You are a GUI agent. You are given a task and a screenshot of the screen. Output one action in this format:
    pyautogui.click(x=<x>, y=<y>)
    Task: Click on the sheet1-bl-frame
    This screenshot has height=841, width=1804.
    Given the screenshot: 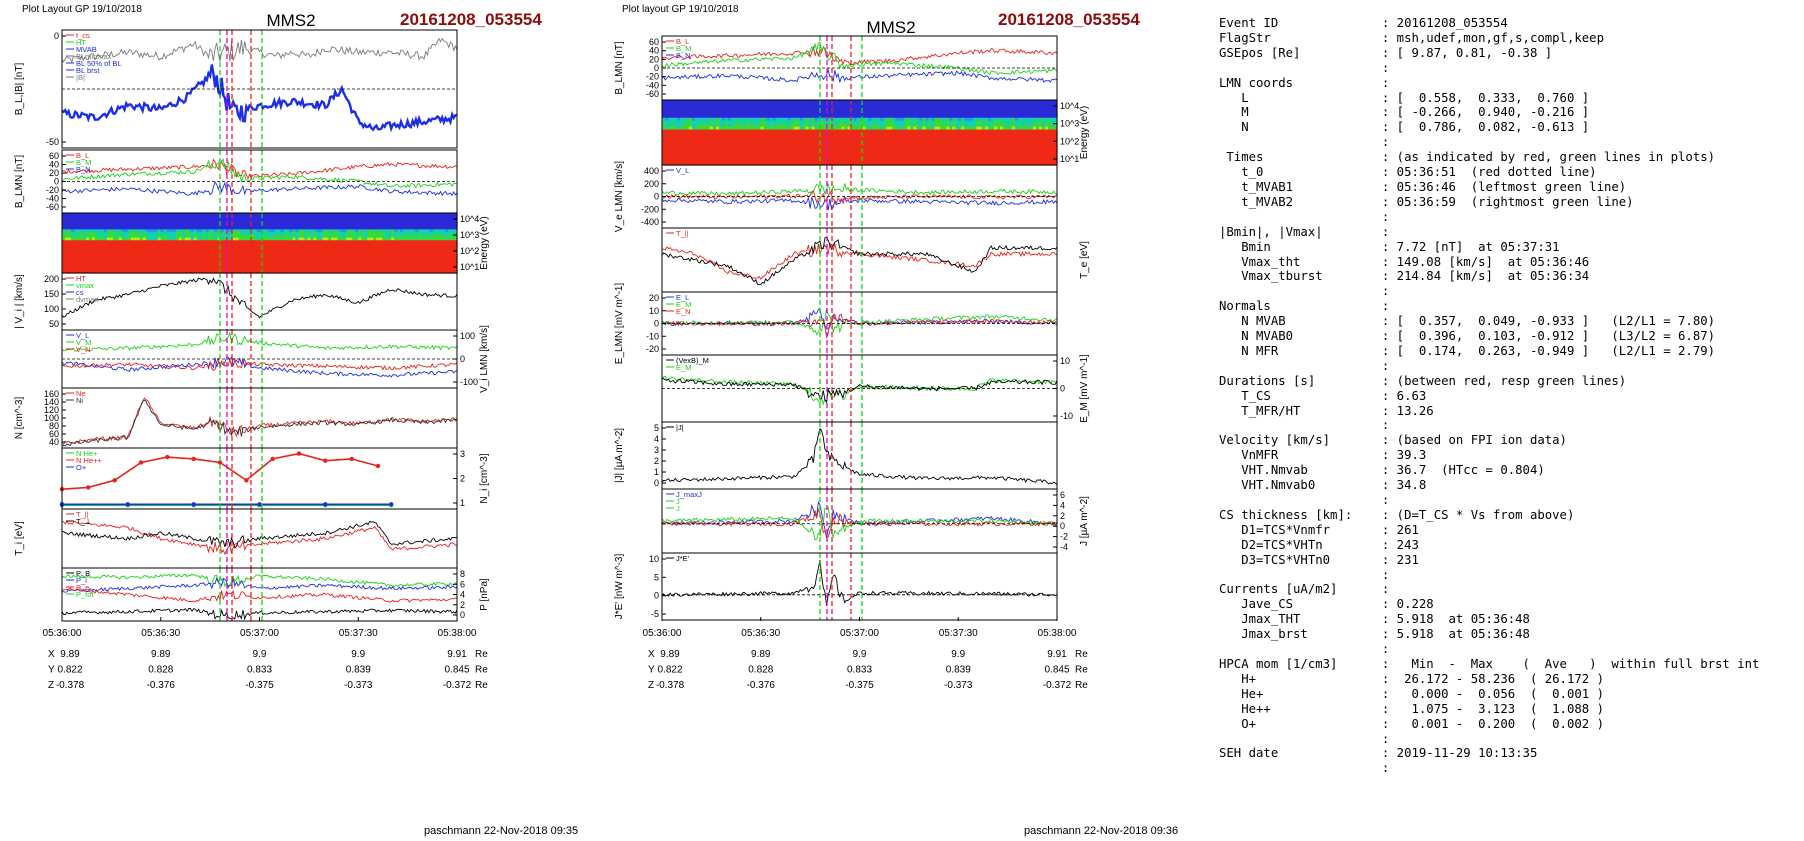 What is the action you would take?
    pyautogui.click(x=259, y=89)
    